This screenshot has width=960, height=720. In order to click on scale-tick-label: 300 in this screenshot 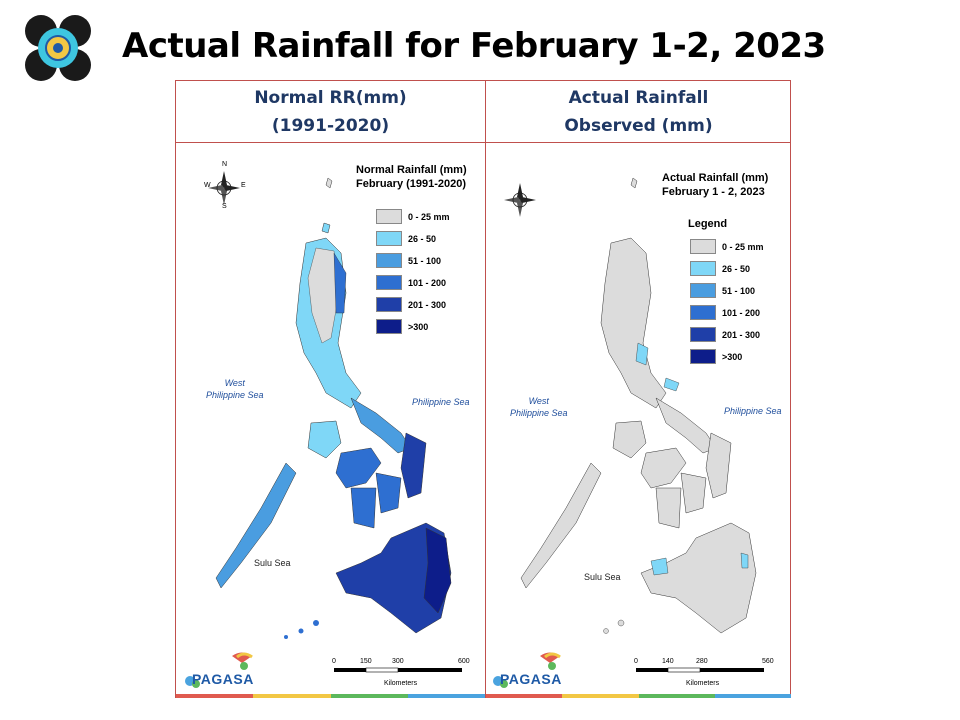, I will do `click(398, 661)`.